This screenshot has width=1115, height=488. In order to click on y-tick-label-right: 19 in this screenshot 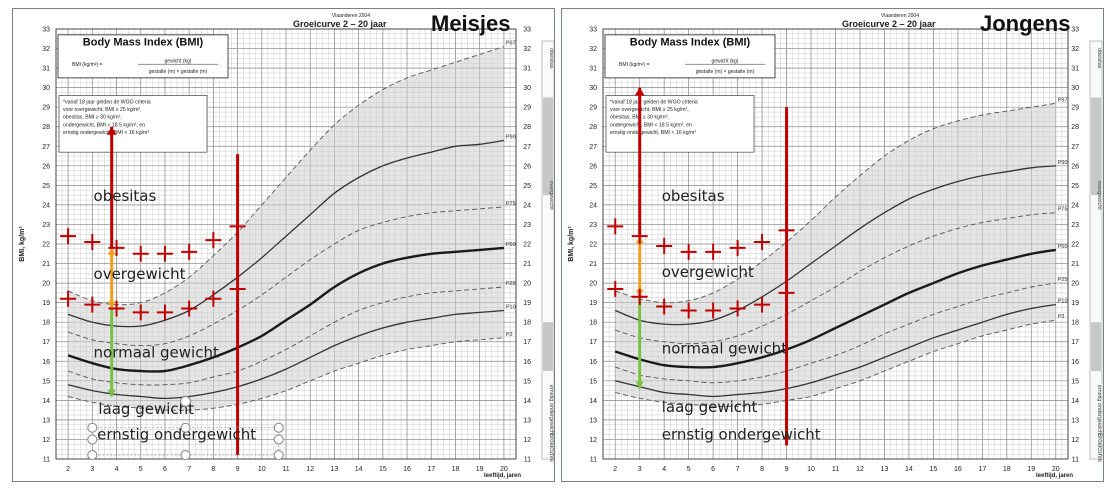, I will do `click(527, 303)`.